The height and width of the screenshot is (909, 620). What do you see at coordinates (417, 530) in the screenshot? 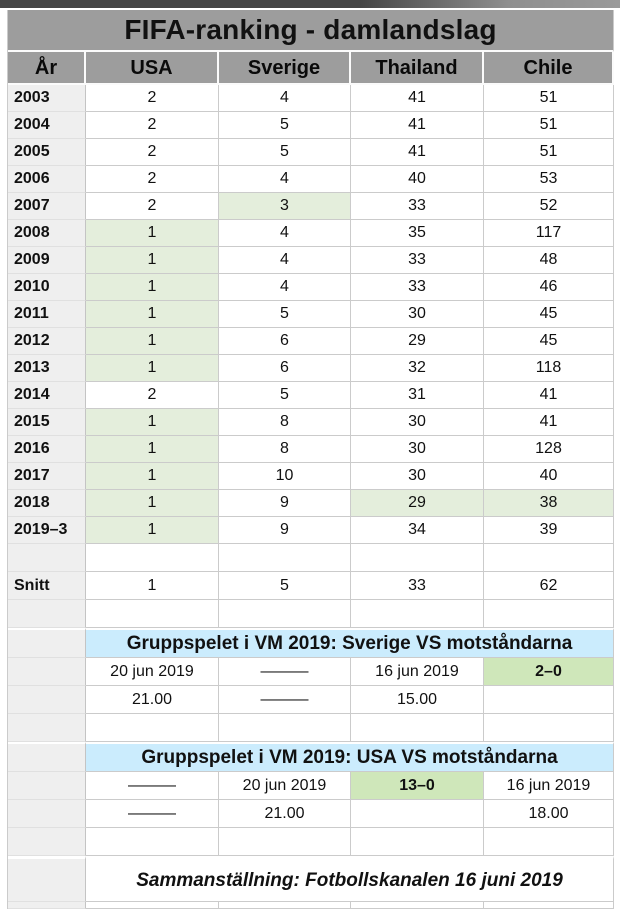
I see `rank-cell: 34` at bounding box center [417, 530].